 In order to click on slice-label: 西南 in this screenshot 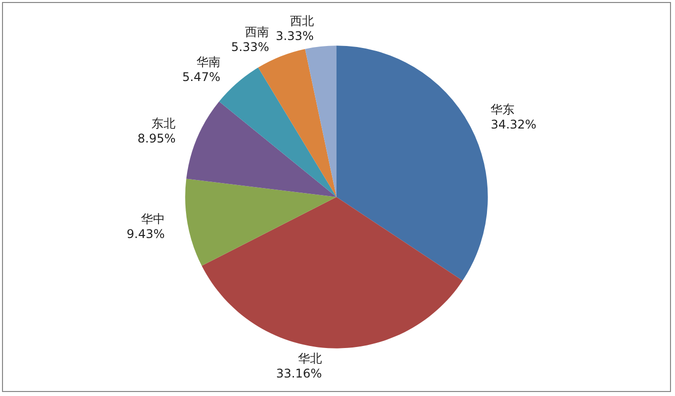, I will do `click(257, 32)`.